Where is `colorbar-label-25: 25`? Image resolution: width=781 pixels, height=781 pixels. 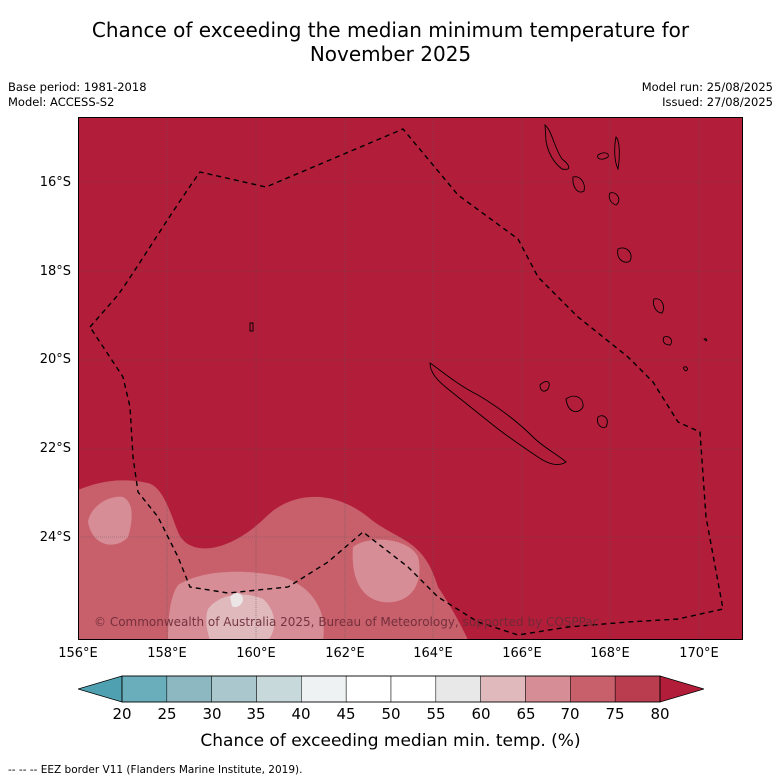 colorbar-label-25: 25 is located at coordinates (167, 714).